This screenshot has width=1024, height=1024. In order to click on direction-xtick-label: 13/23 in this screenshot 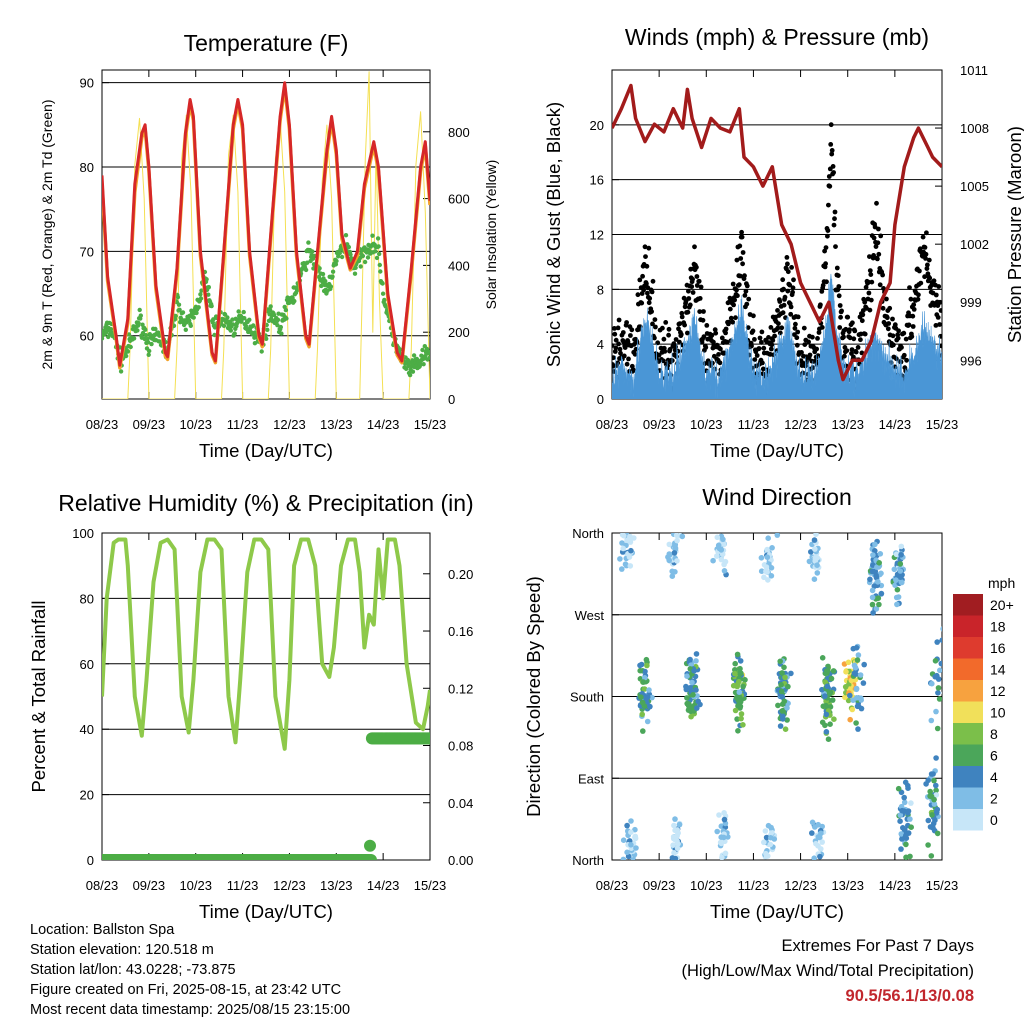, I will do `click(847, 885)`.